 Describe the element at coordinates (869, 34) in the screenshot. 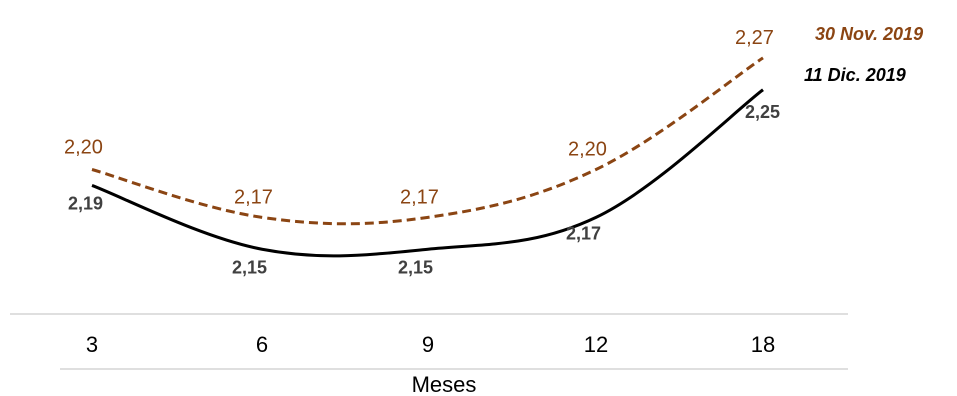

I see `legend-series-nov: 30 Nov. 2019` at that location.